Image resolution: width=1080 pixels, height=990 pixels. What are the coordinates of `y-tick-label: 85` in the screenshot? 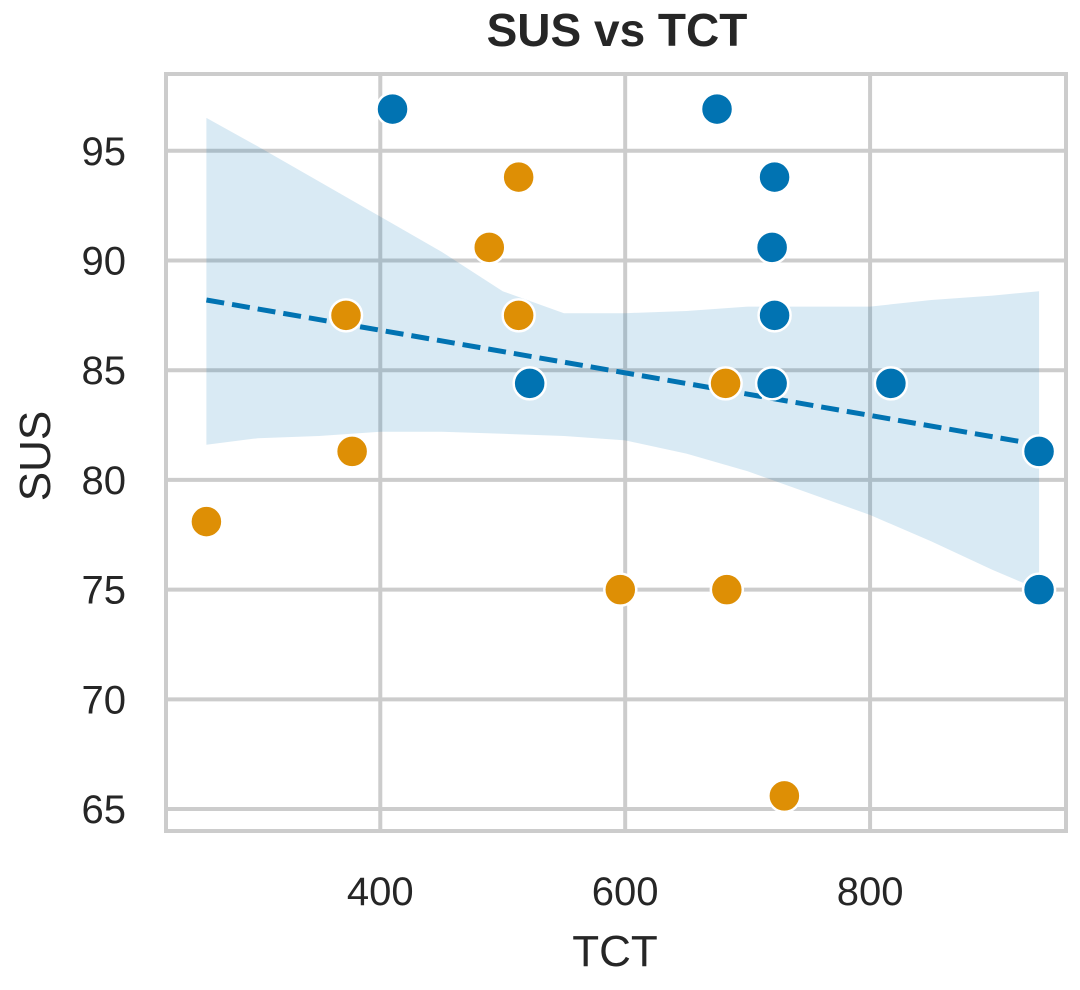 It's located at (104, 371).